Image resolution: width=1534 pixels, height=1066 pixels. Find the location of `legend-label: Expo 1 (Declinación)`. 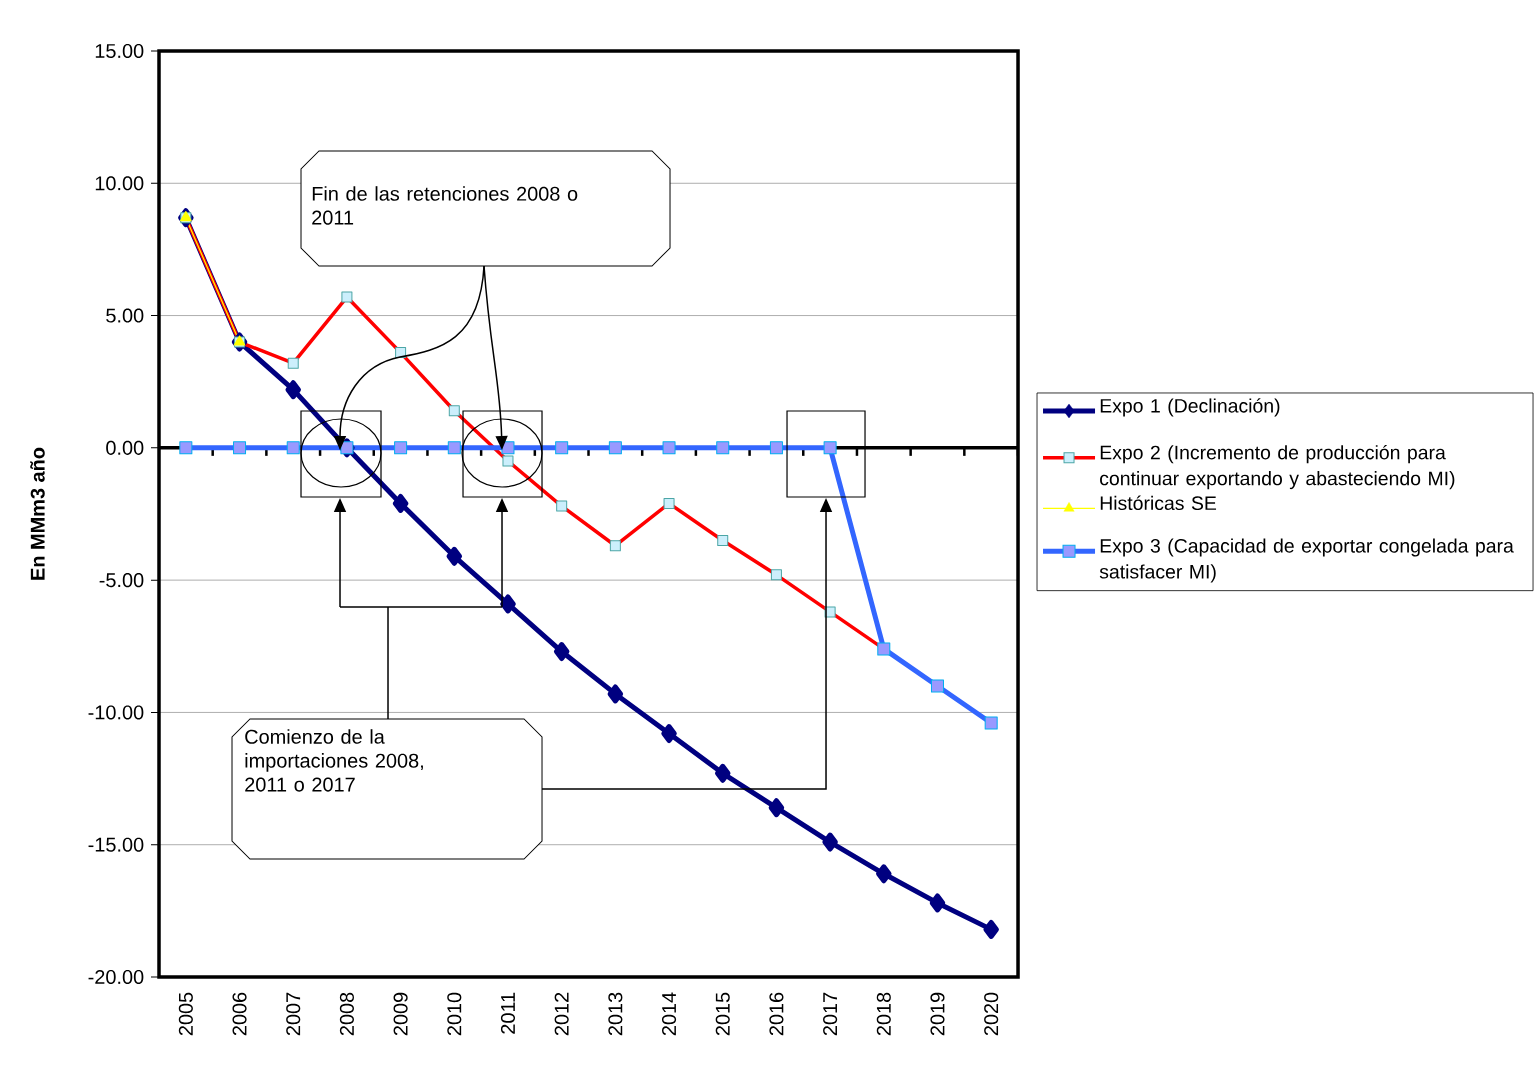

legend-label: Expo 1 (Declinación) is located at coordinates (1190, 407).